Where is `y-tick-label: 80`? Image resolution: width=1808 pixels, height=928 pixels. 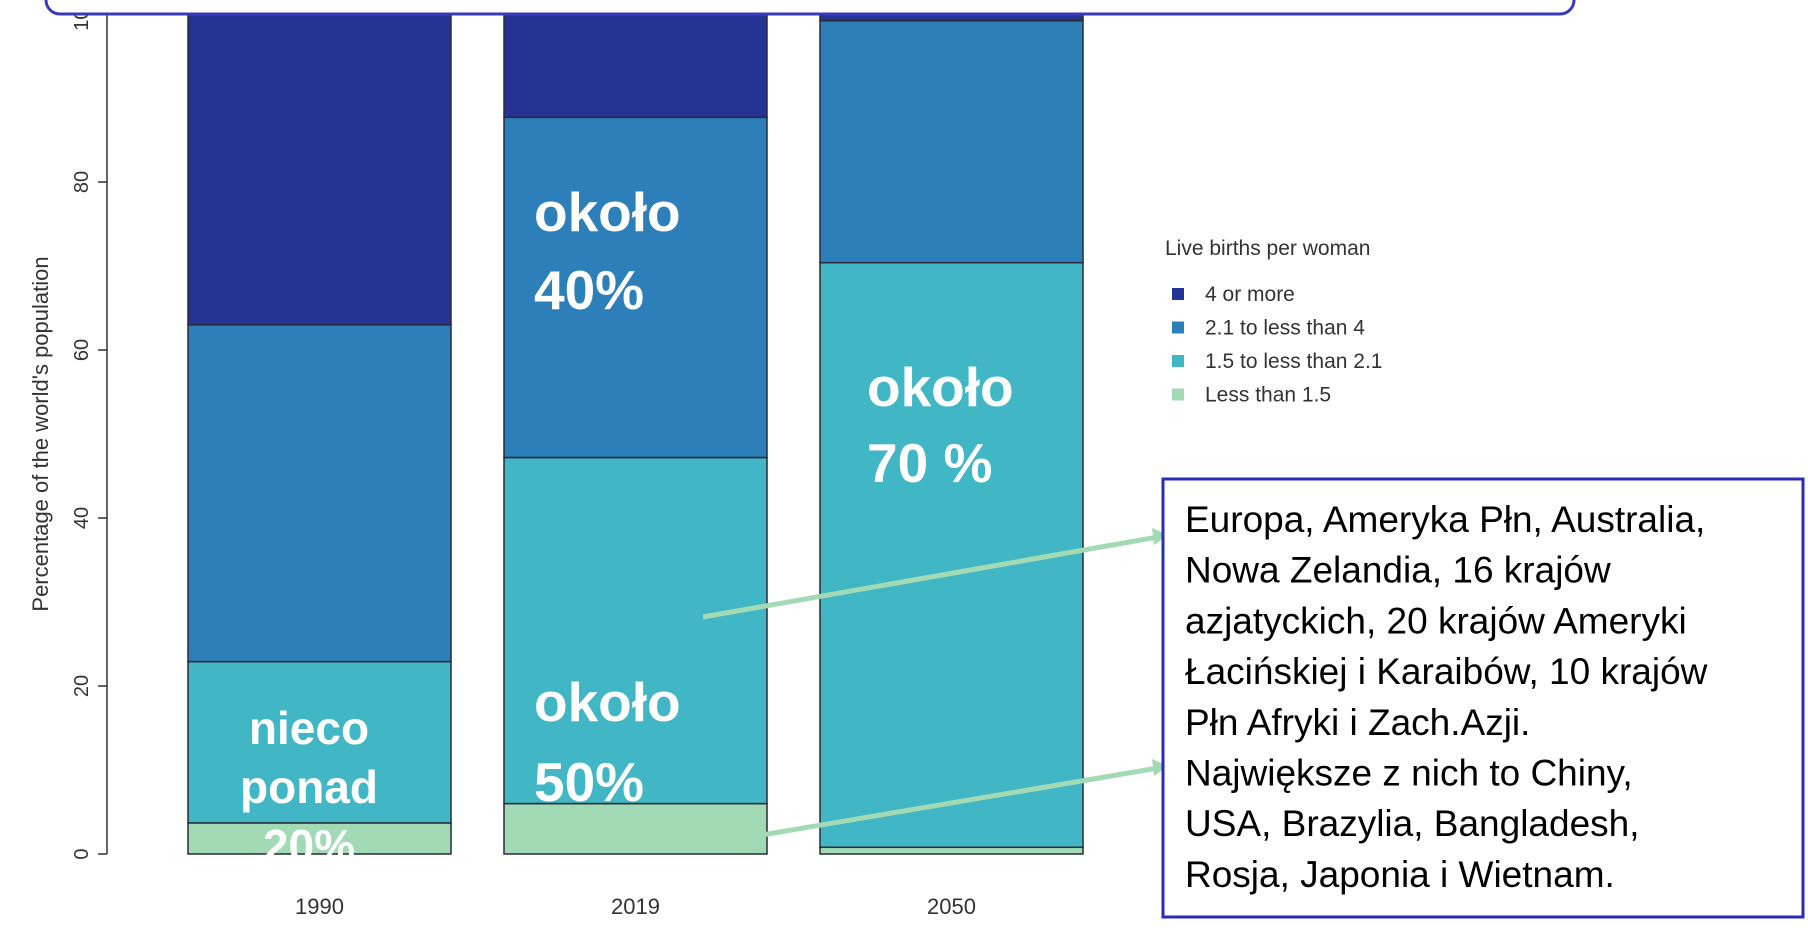 y-tick-label: 80 is located at coordinates (82, 182).